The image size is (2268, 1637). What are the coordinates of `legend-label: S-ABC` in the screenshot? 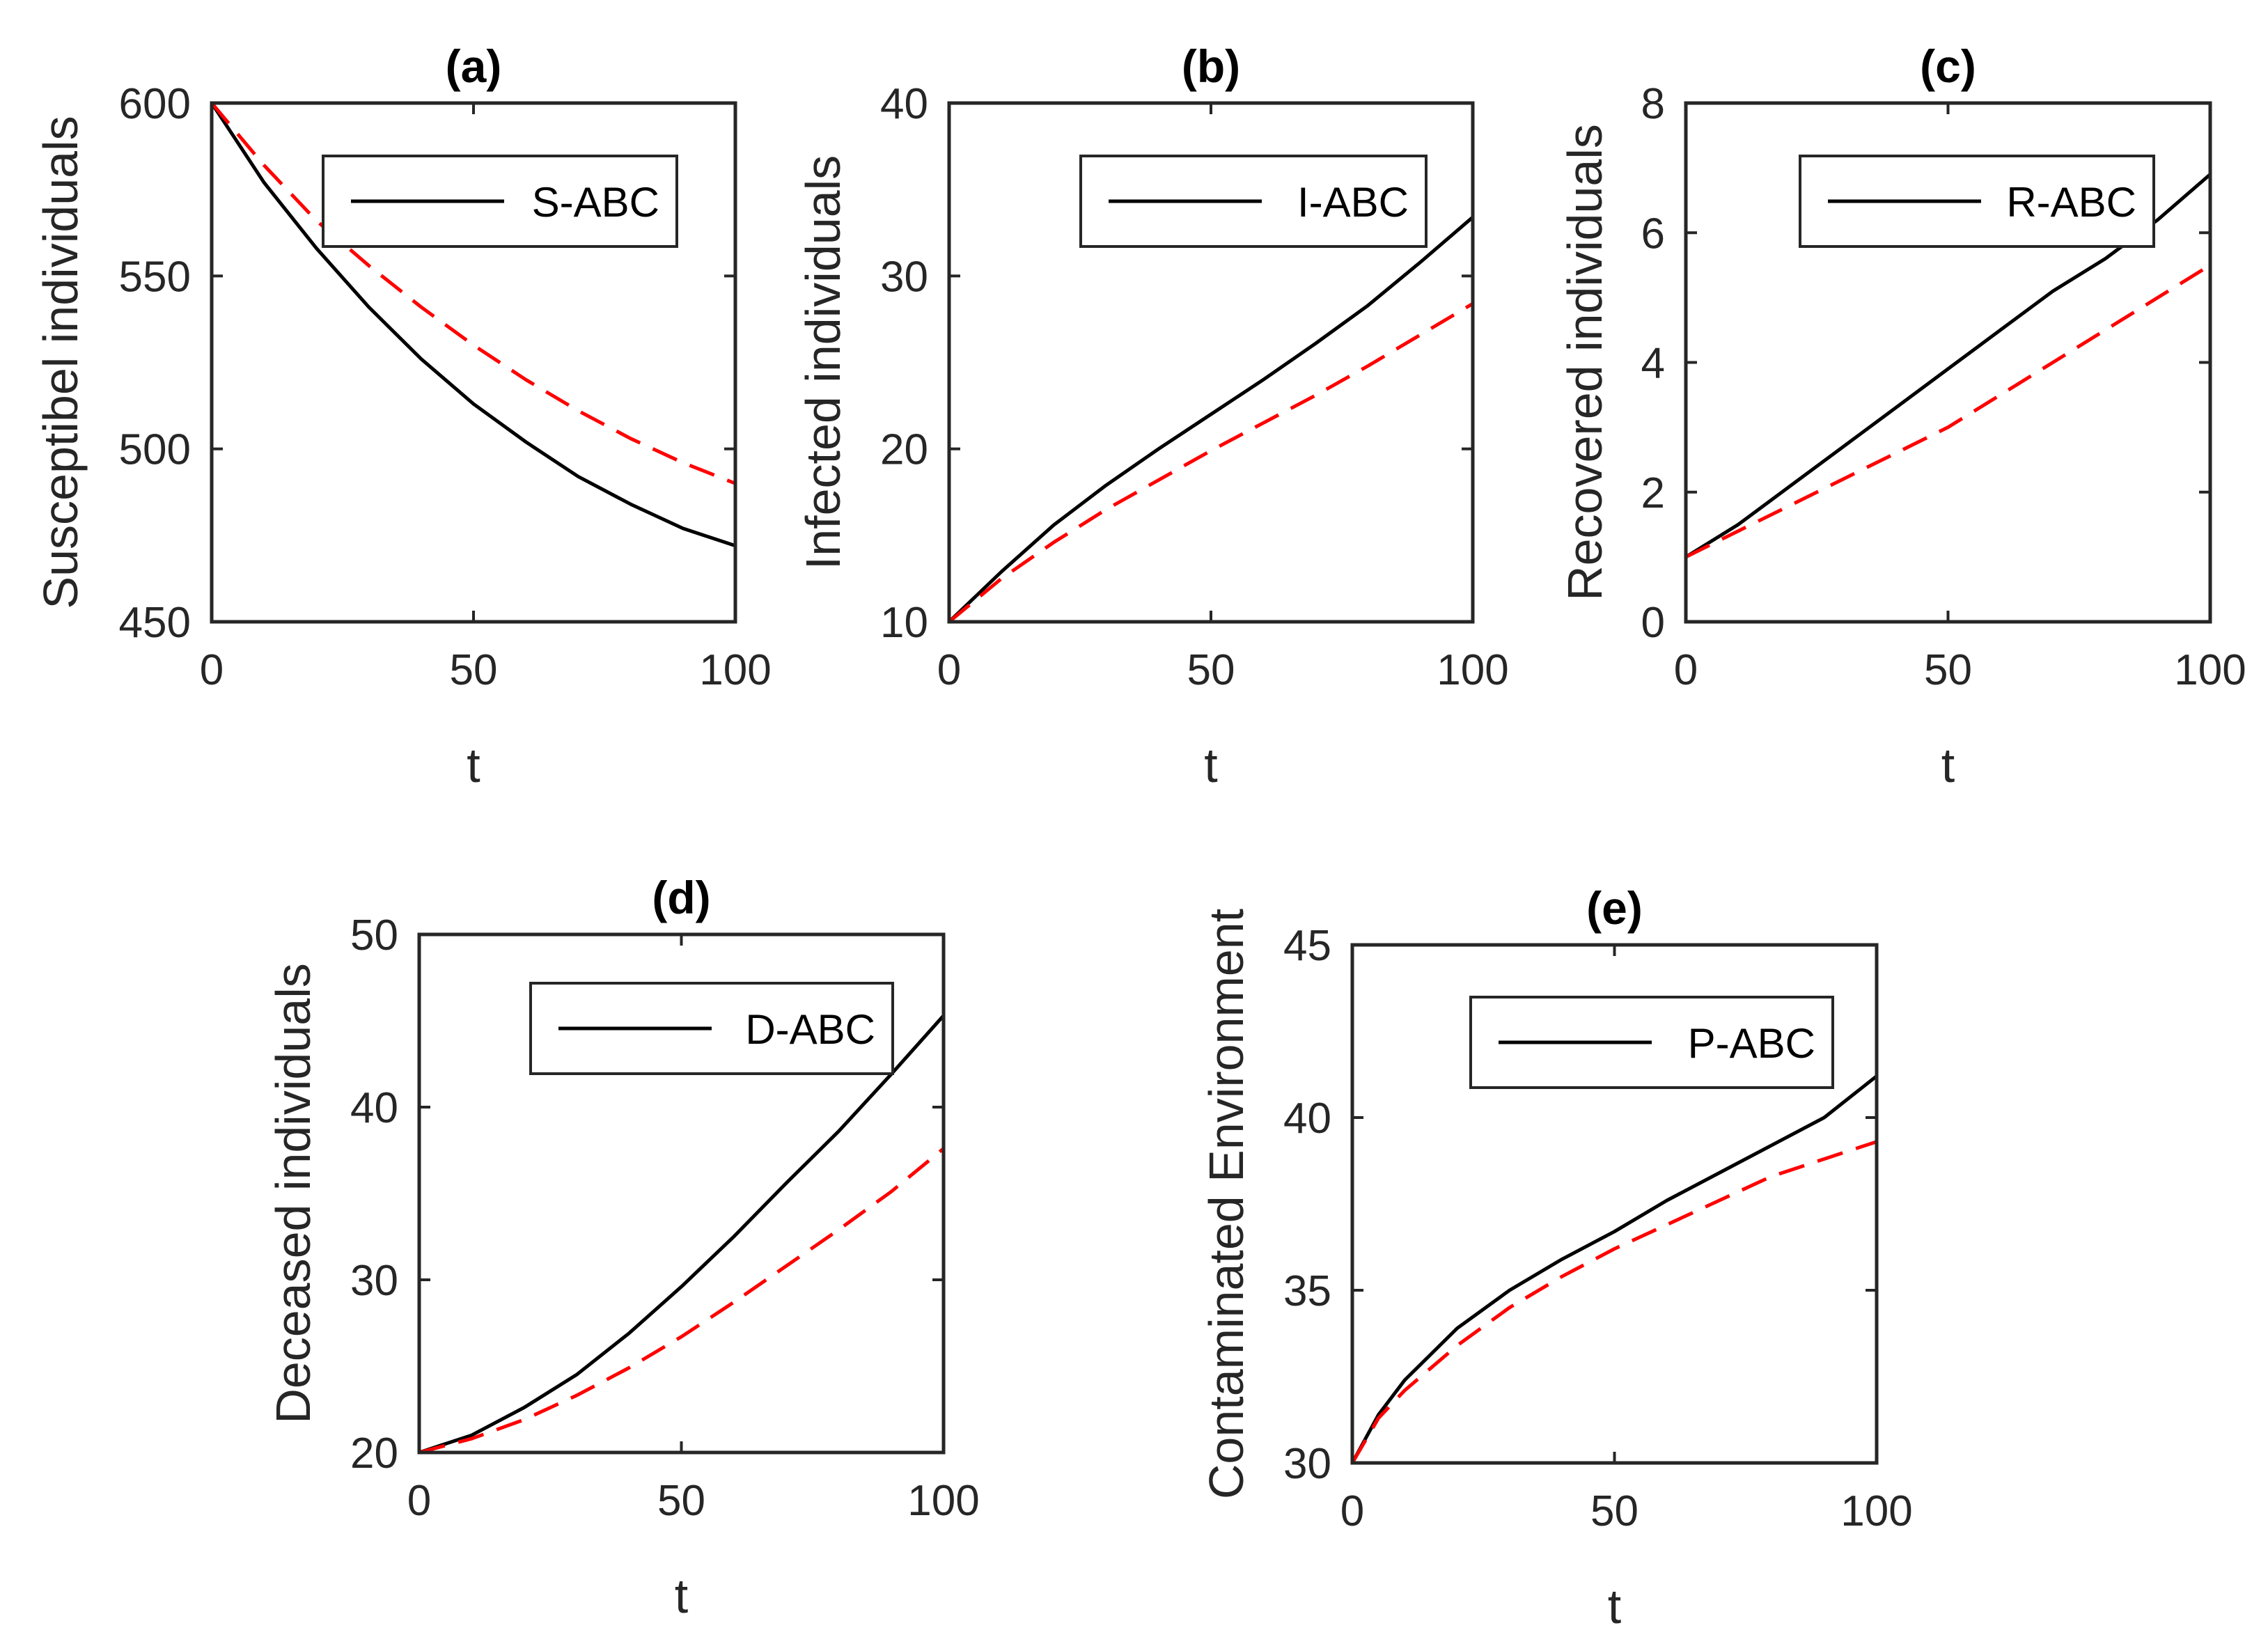 It's located at (595, 203).